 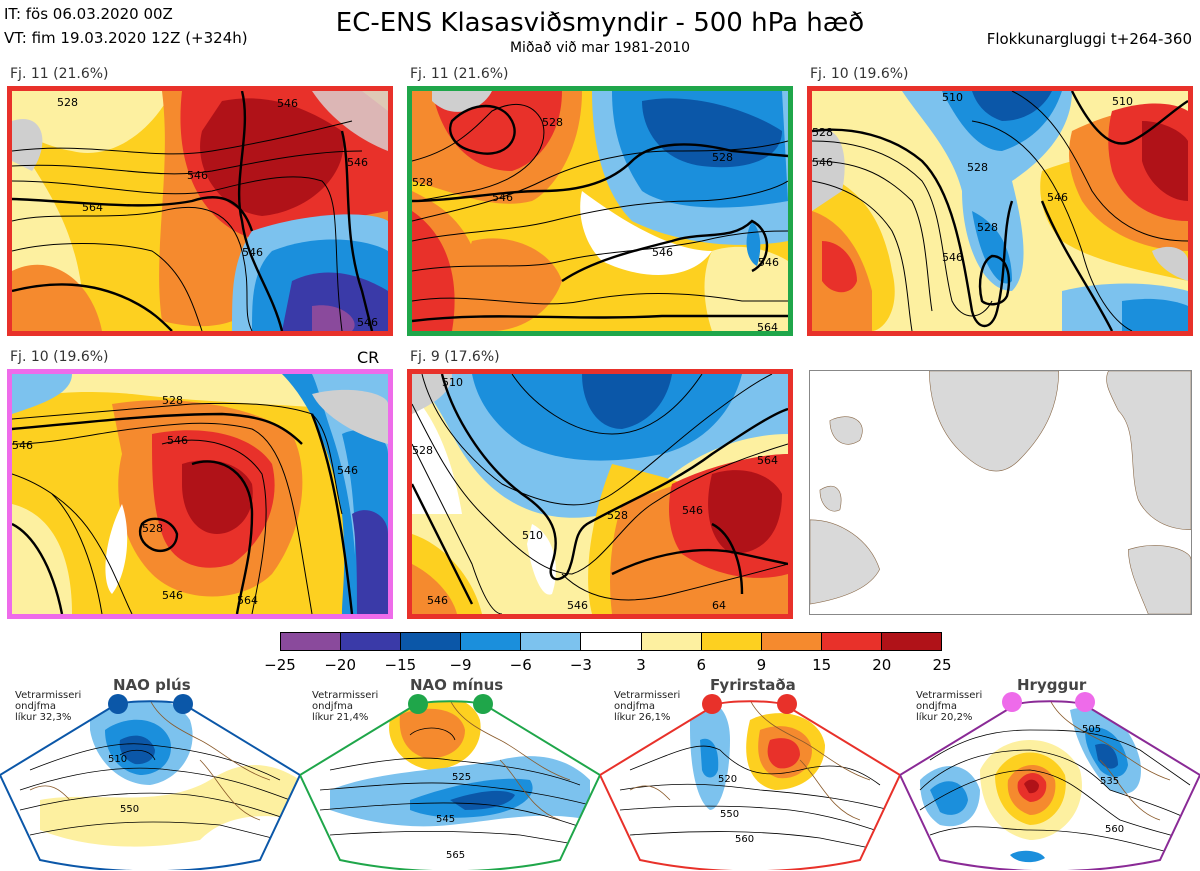 What do you see at coordinates (445, 819) in the screenshot?
I see `contour-label: 545` at bounding box center [445, 819].